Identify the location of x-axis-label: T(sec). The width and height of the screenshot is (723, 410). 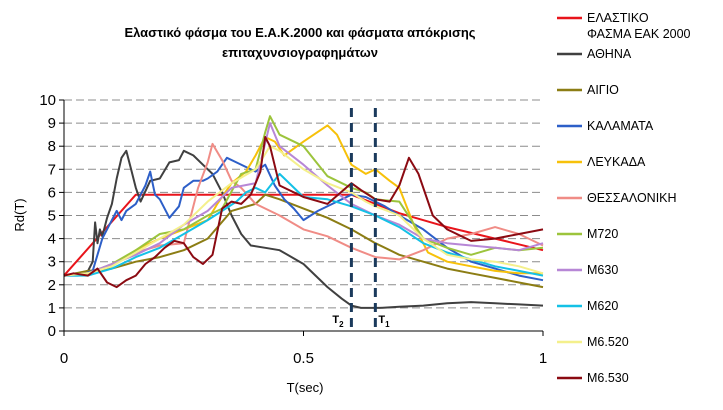
(305, 387).